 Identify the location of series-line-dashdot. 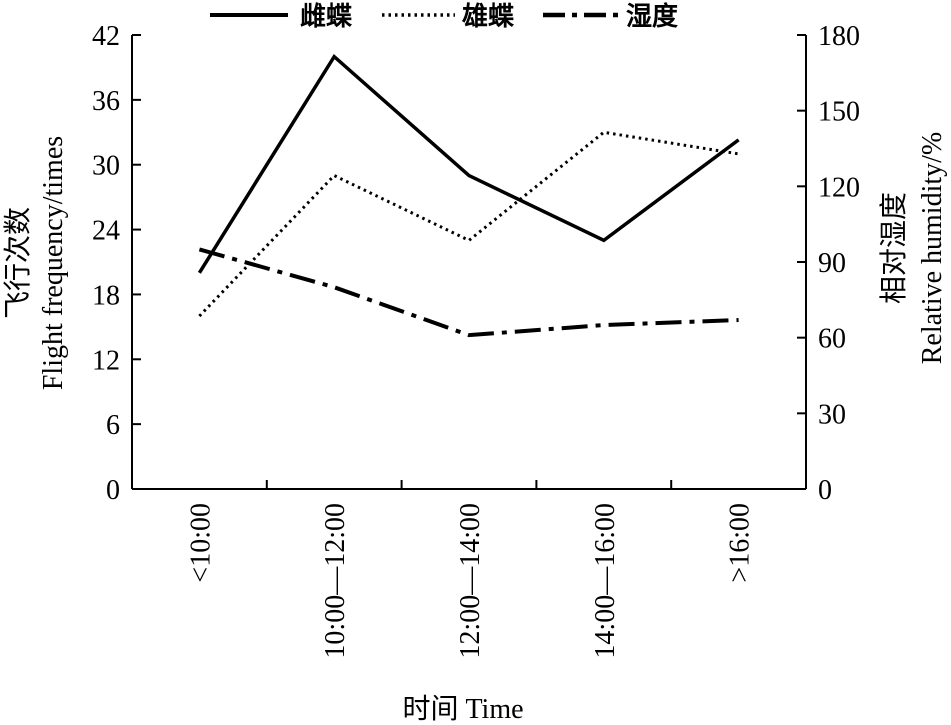
(468, 292).